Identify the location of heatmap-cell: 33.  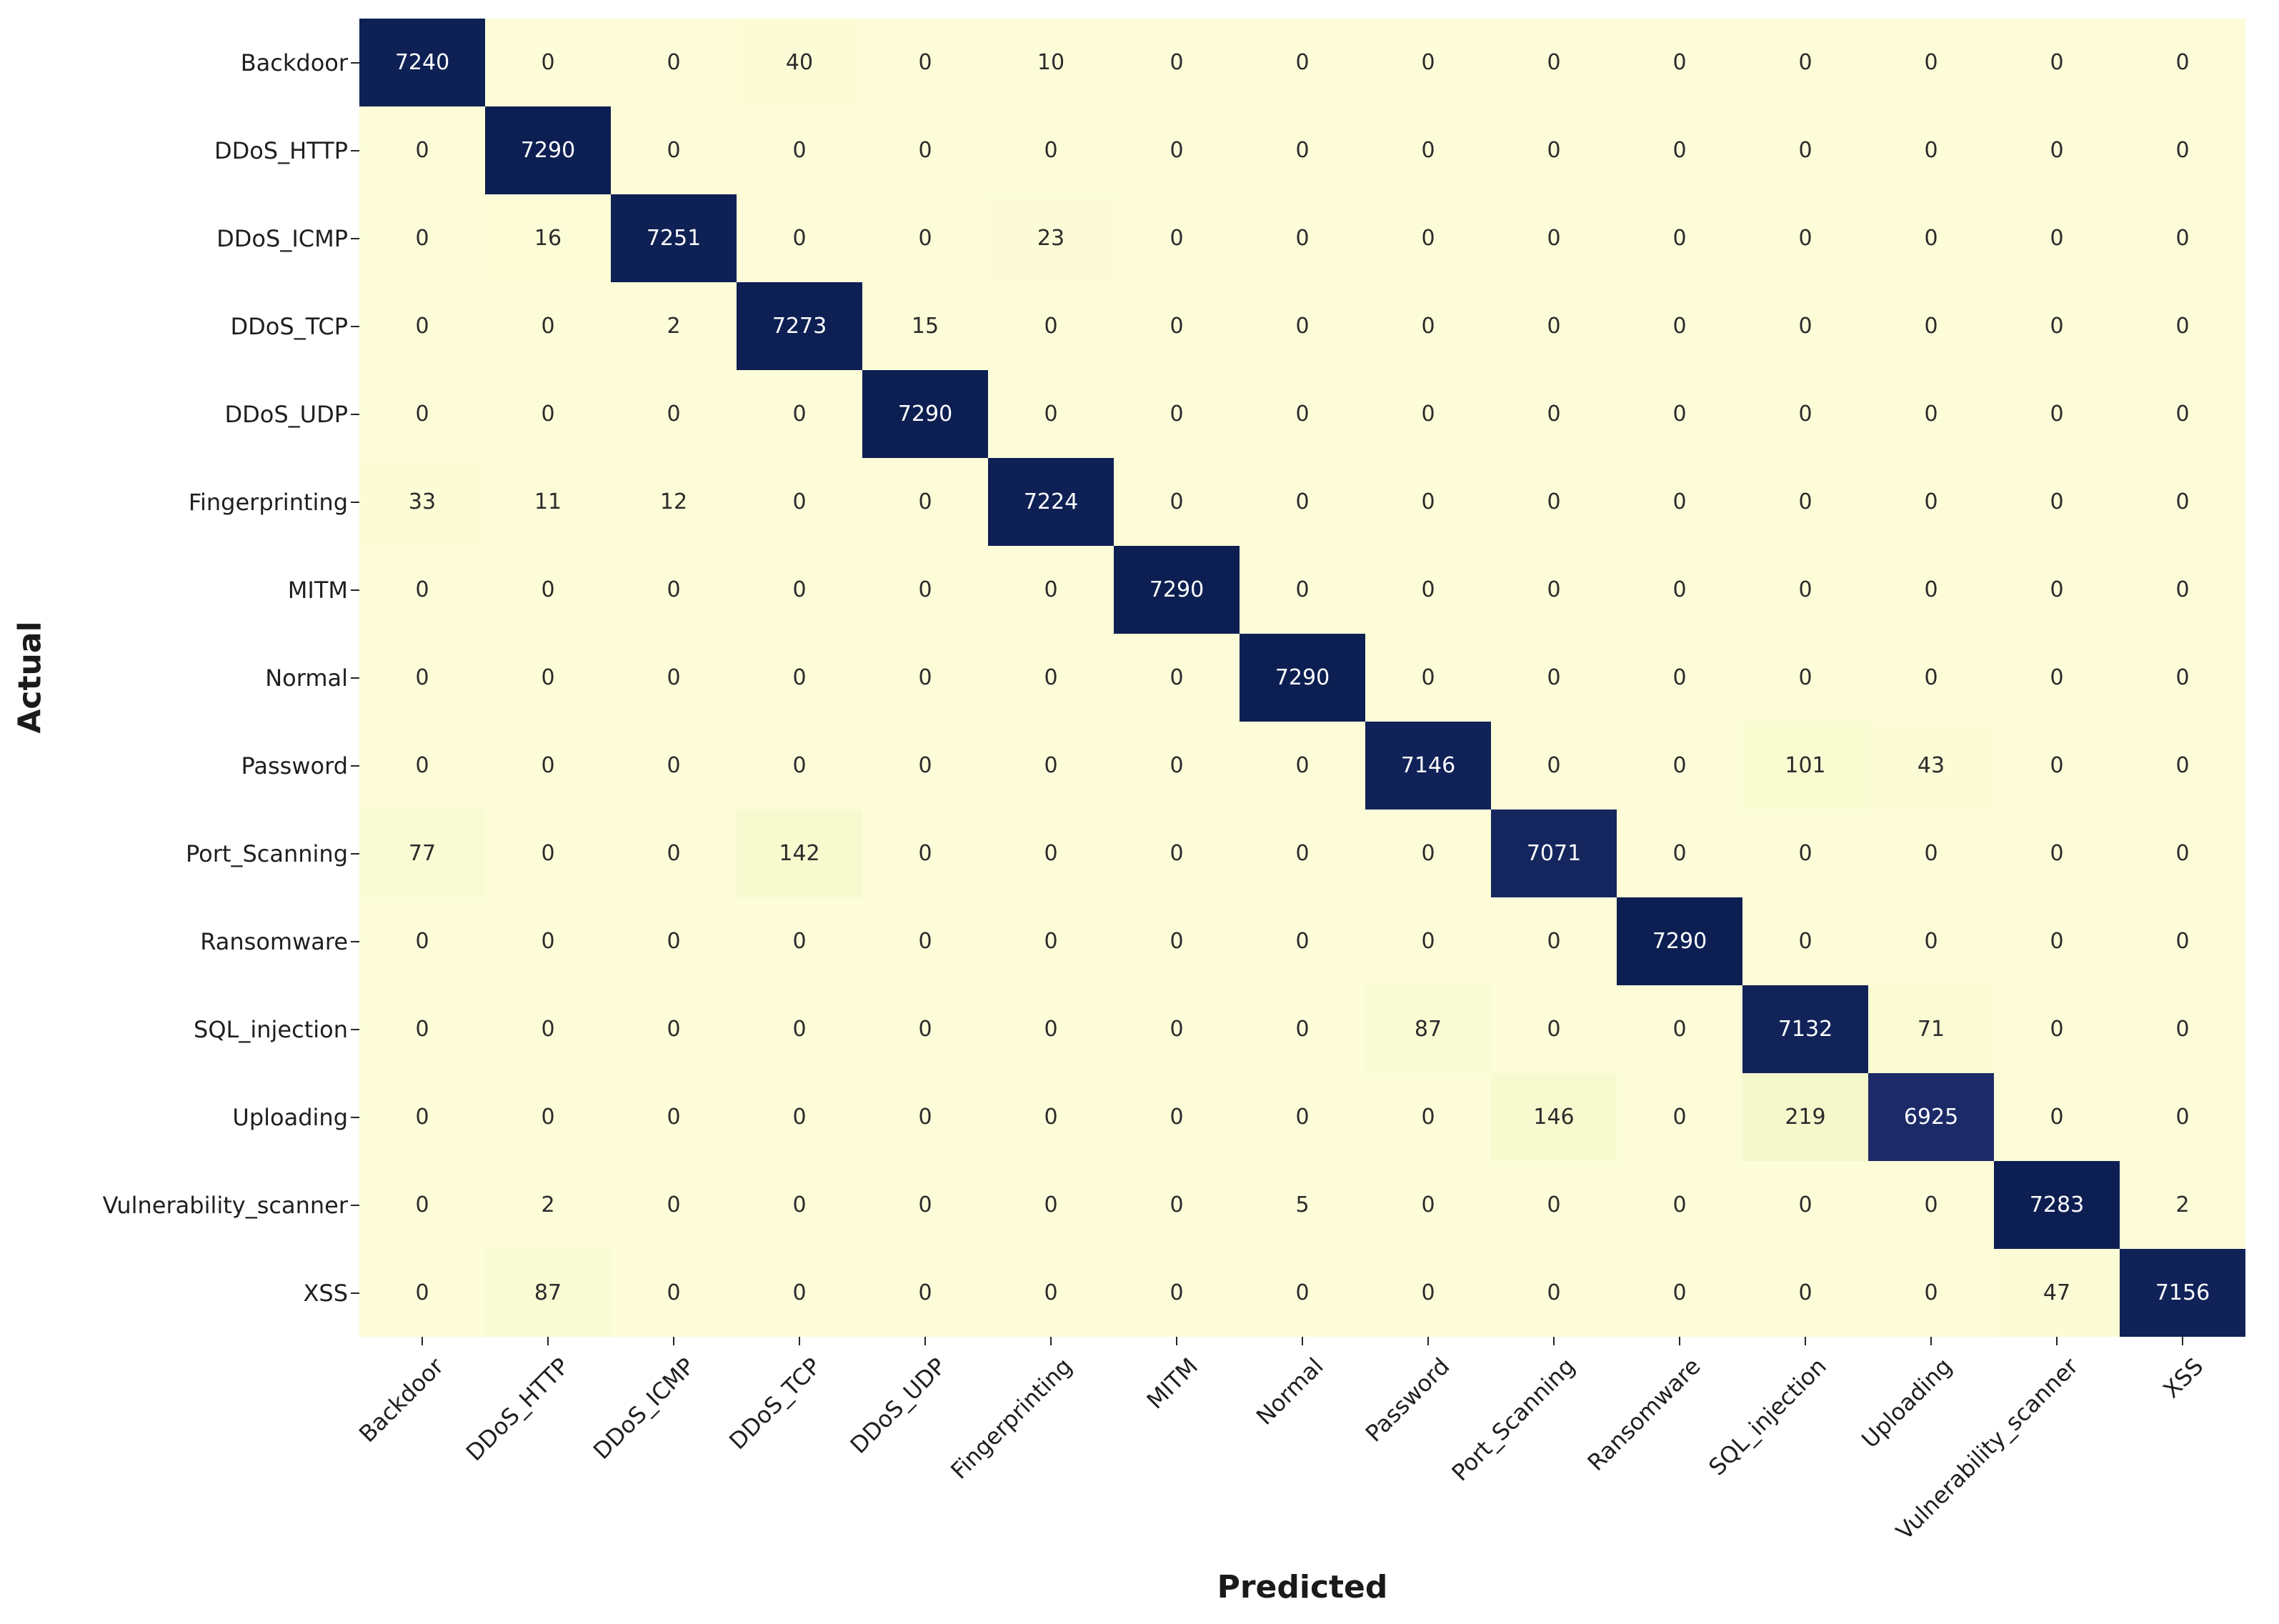
(422, 502).